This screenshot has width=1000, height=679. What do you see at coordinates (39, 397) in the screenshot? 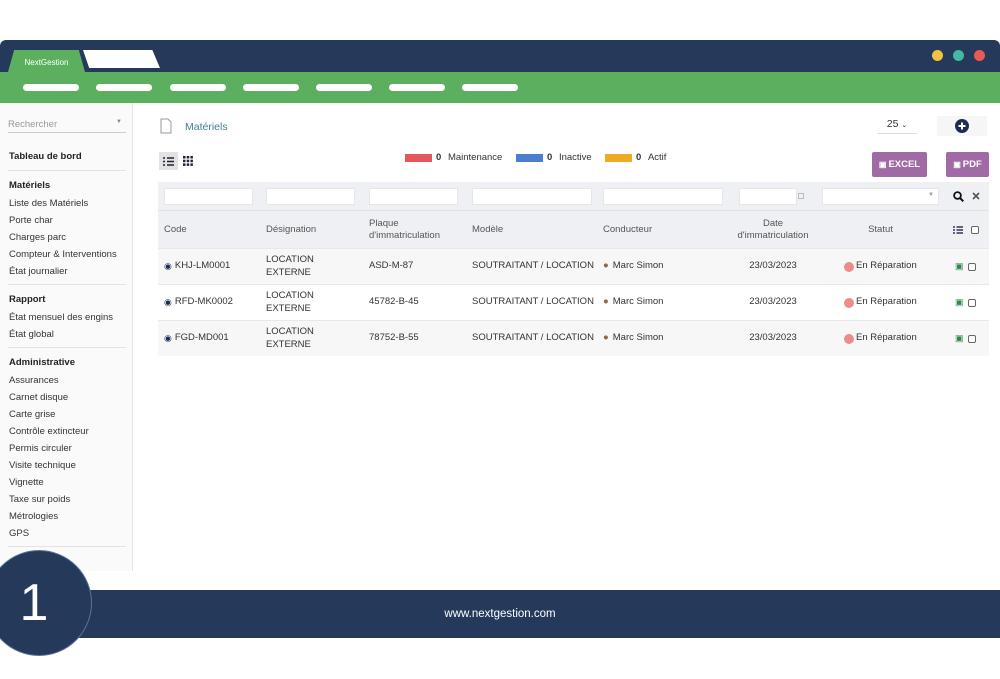
I see `sidebar-item: Carnet disque` at bounding box center [39, 397].